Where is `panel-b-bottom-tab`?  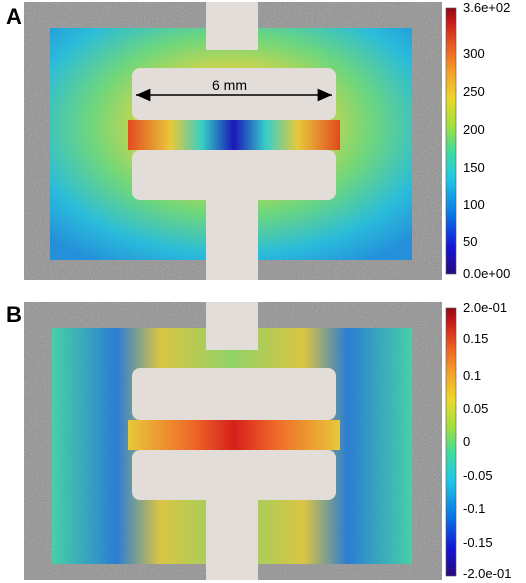 panel-b-bottom-tab is located at coordinates (232, 539).